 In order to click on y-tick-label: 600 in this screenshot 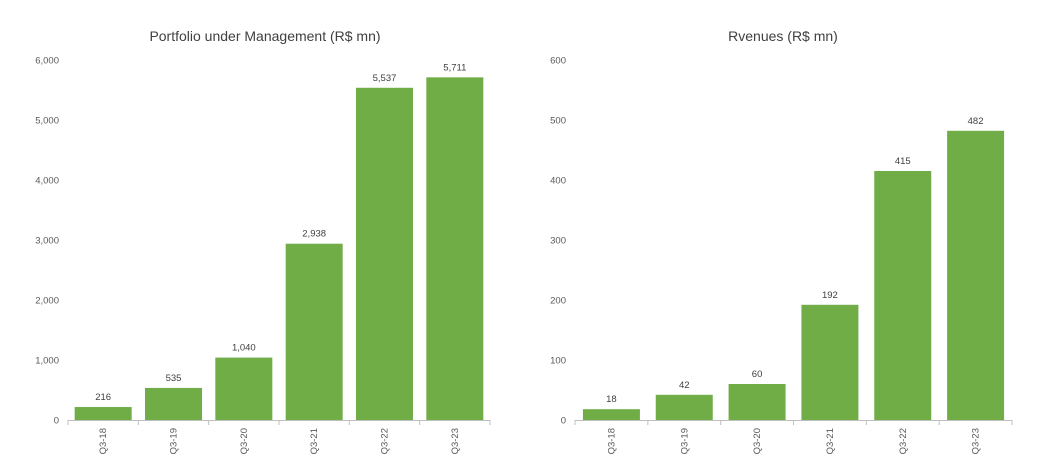, I will do `click(558, 61)`.